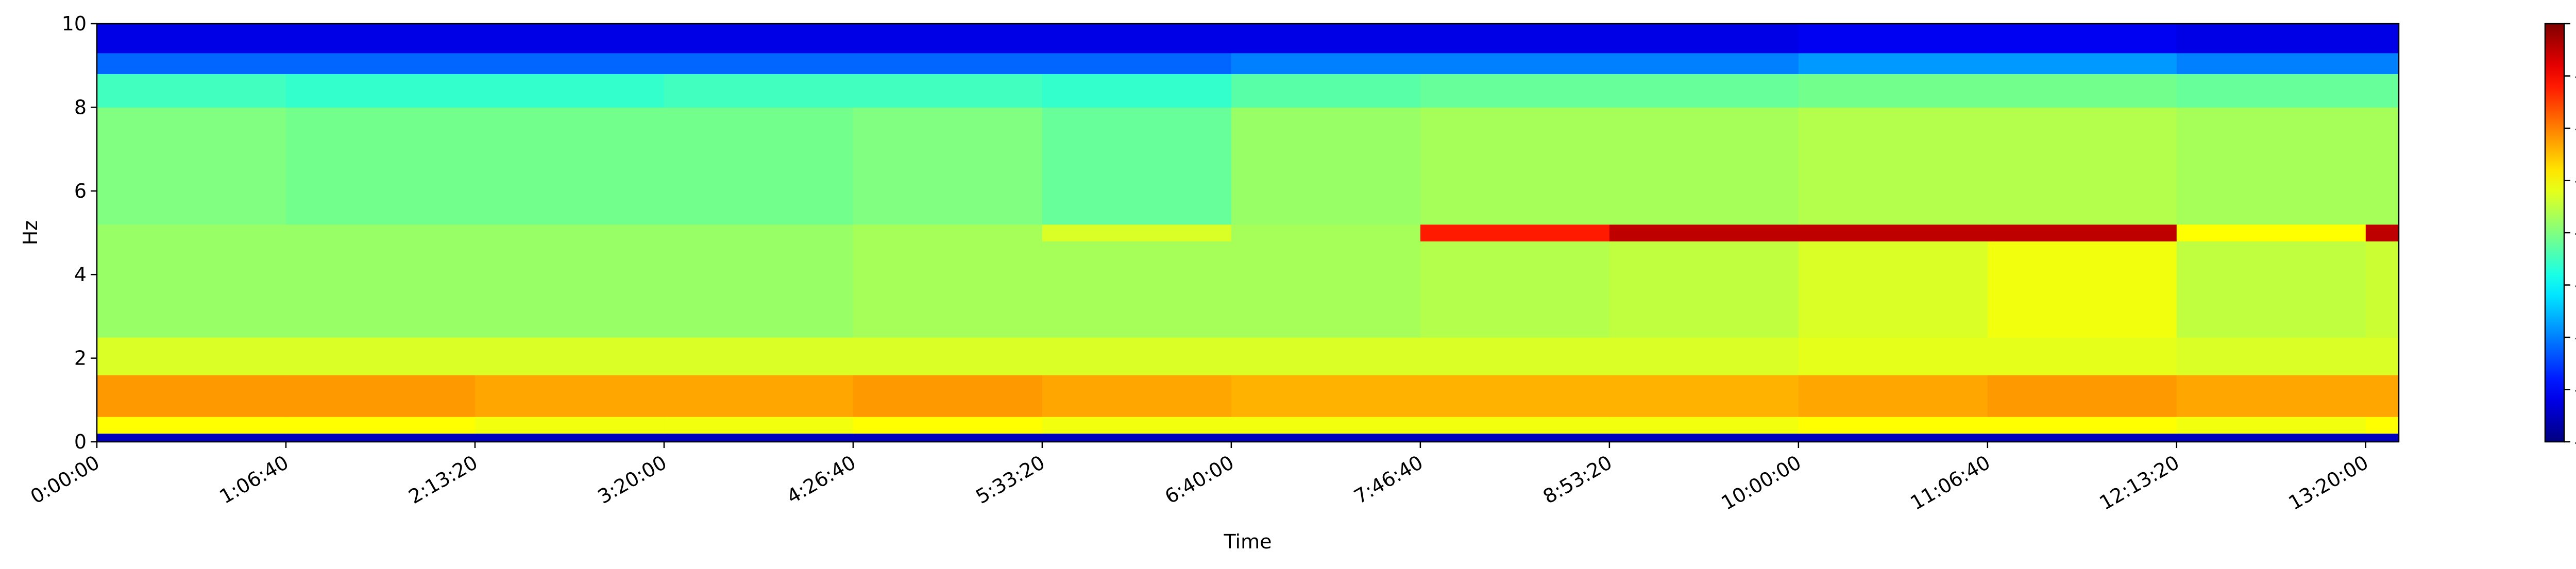 The image size is (2576, 569). What do you see at coordinates (2555, 233) in the screenshot?
I see `colorbar` at bounding box center [2555, 233].